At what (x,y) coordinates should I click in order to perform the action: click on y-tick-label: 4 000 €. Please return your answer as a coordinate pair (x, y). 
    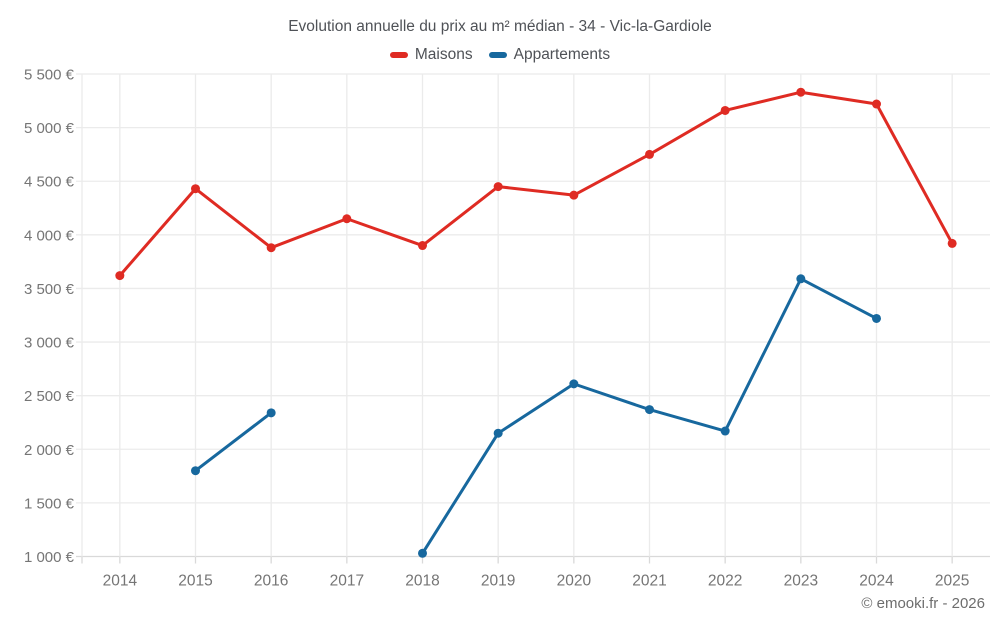
    Looking at the image, I should click on (49, 235).